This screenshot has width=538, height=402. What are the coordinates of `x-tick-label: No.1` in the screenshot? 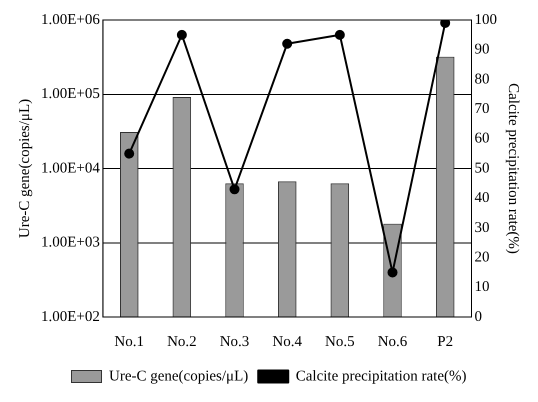 It's located at (129, 342).